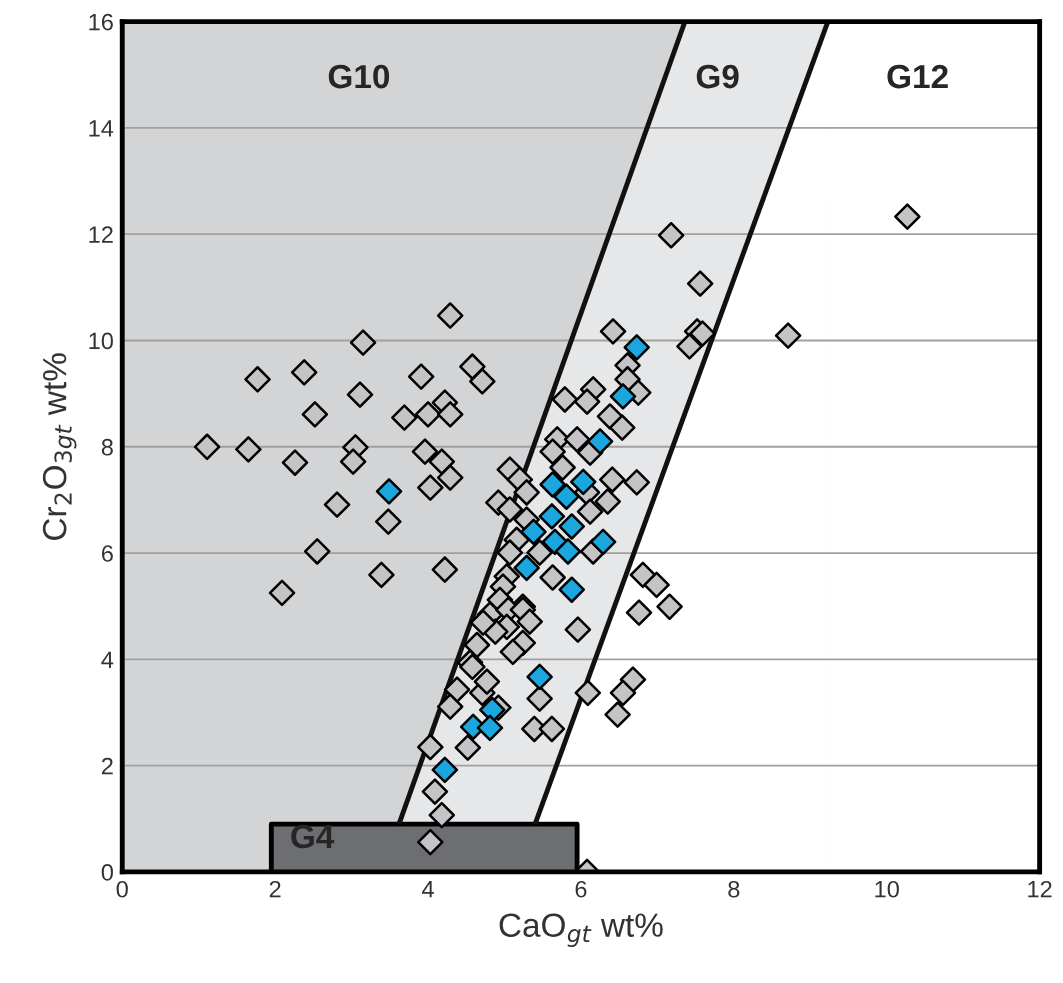  Describe the element at coordinates (107, 766) in the screenshot. I see `y-tick-label: 2` at that location.